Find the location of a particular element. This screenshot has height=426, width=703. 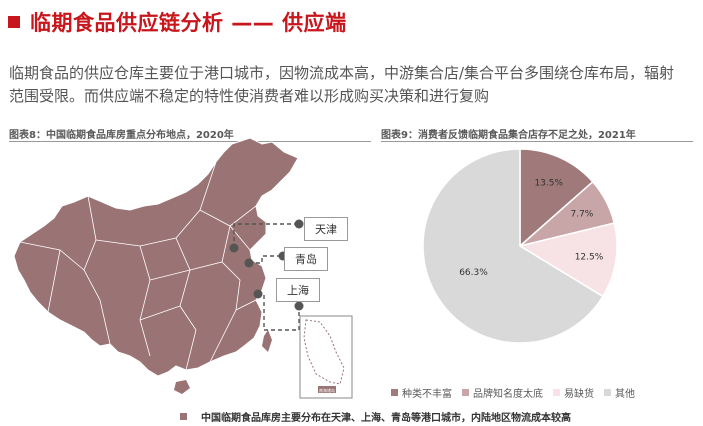

qingdao-marker is located at coordinates (249, 263).